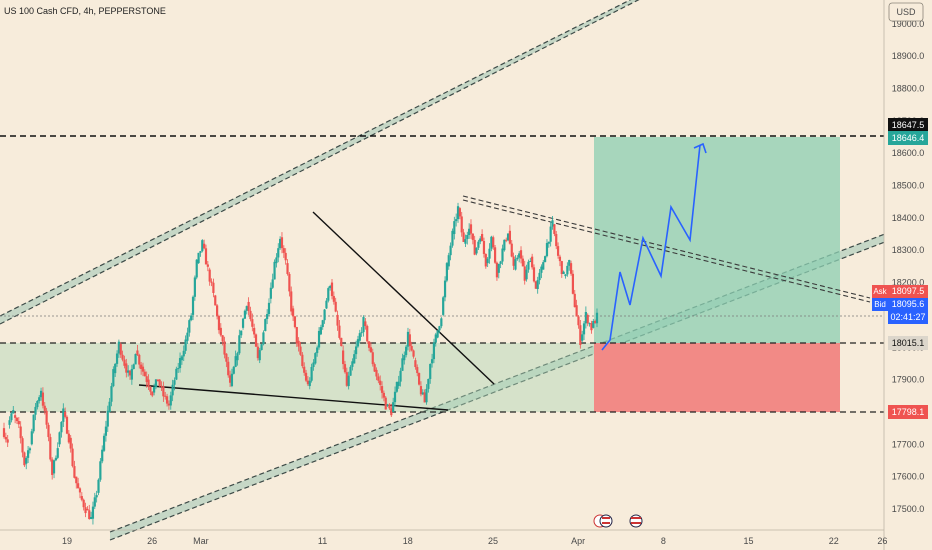  I want to click on y-tick-label: 18900.0, so click(908, 56).